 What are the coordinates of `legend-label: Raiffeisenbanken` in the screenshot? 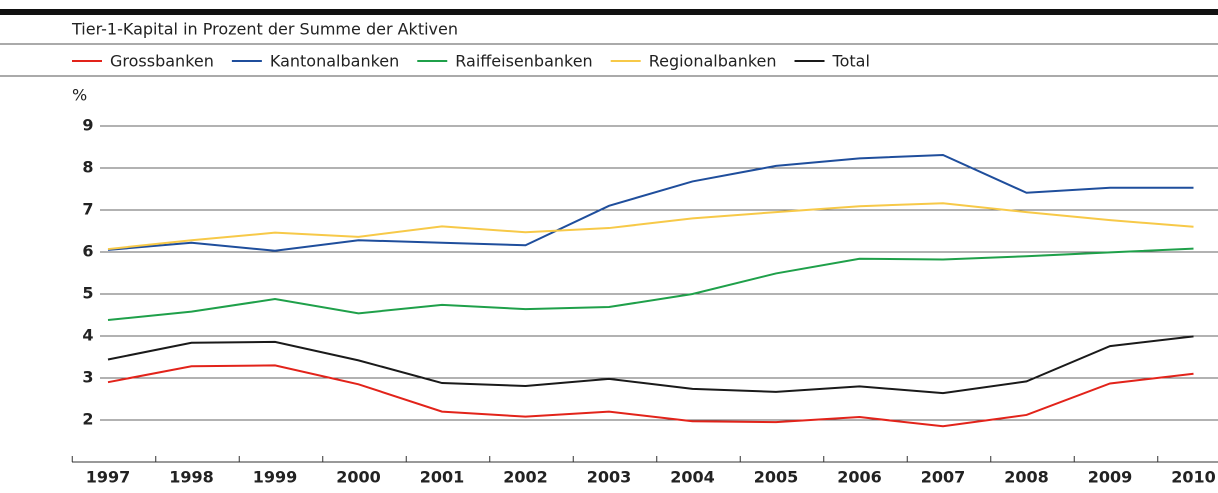 It's located at (523, 61).